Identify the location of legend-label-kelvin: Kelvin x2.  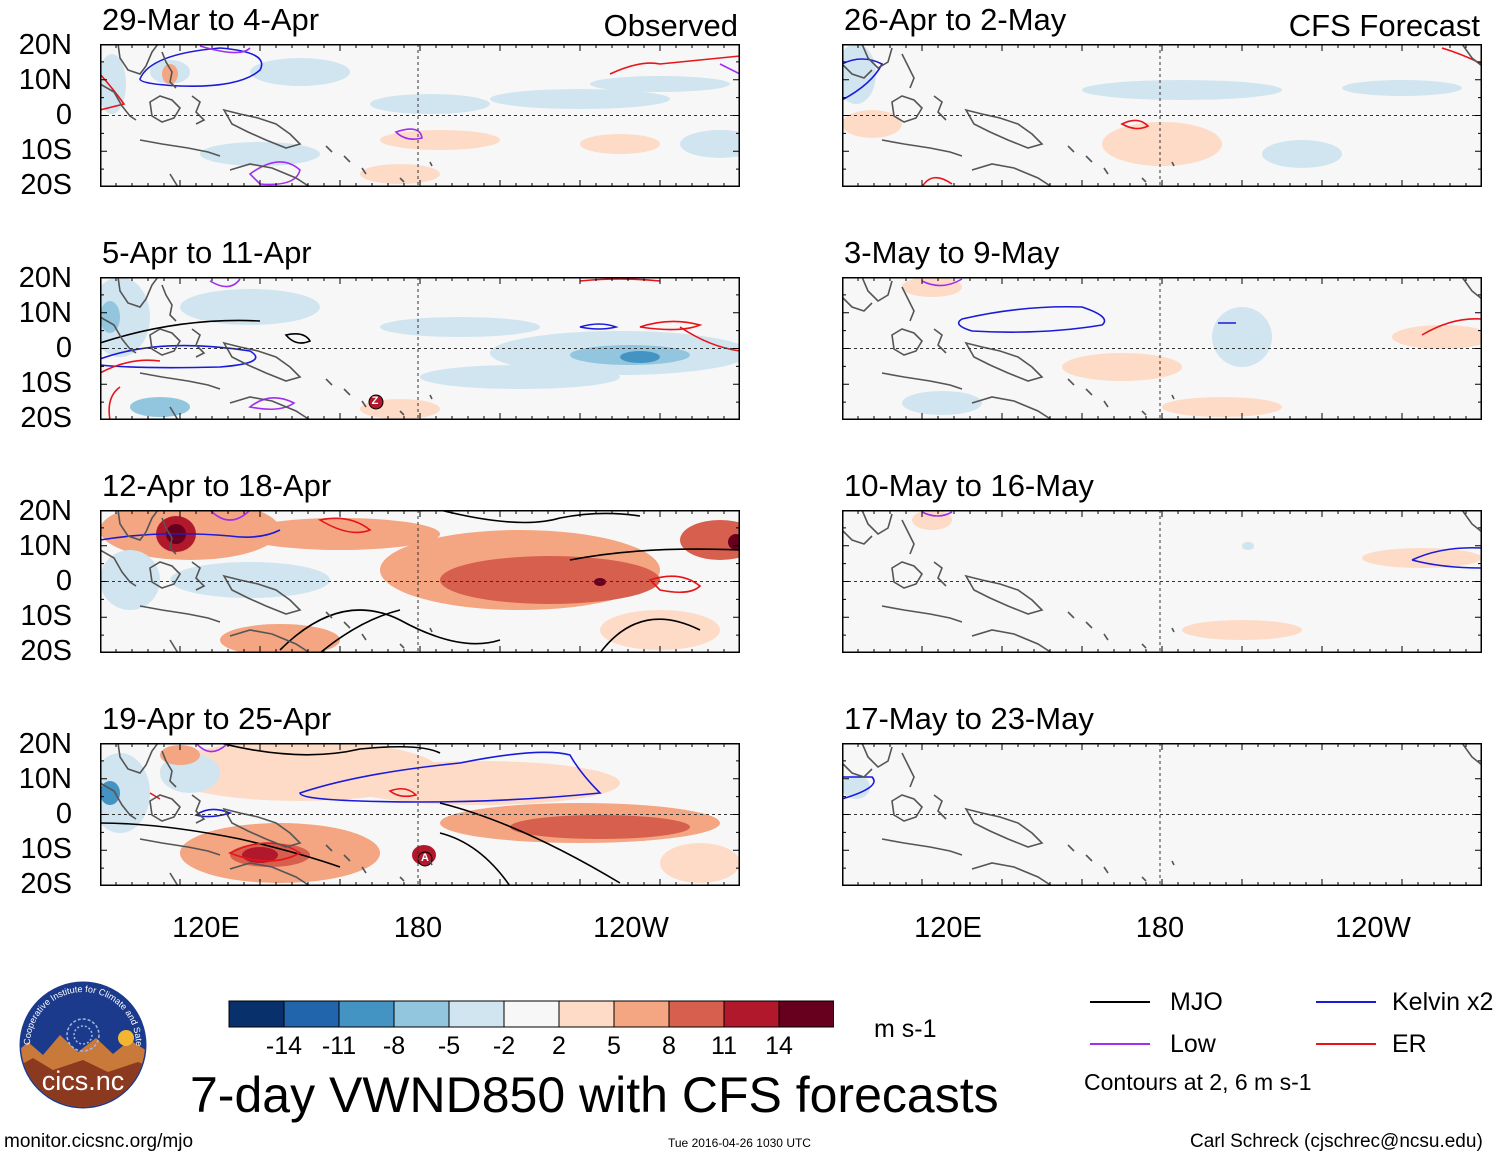
(1443, 1002).